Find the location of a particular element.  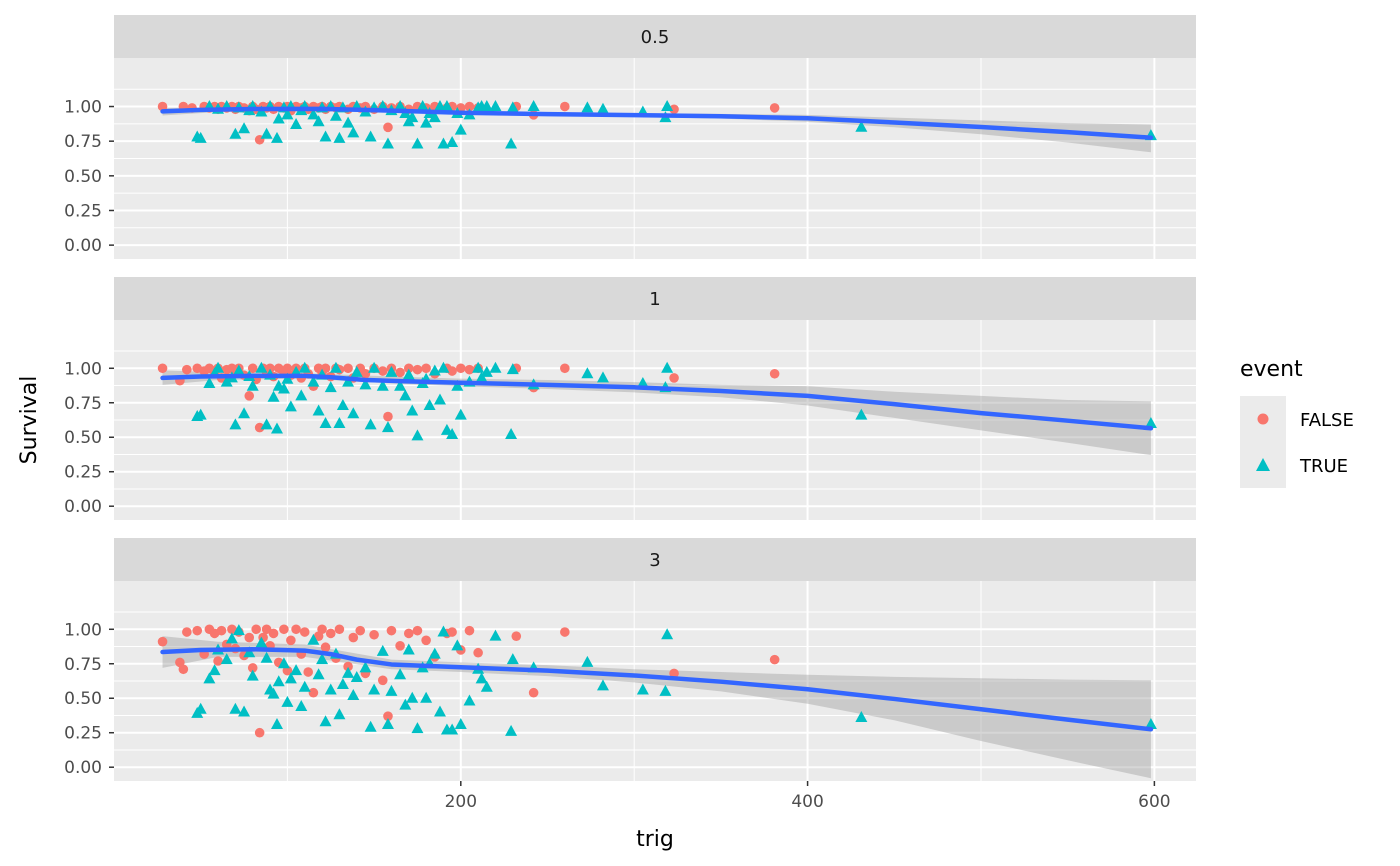

facet-strip-label: 1 is located at coordinates (654, 299).